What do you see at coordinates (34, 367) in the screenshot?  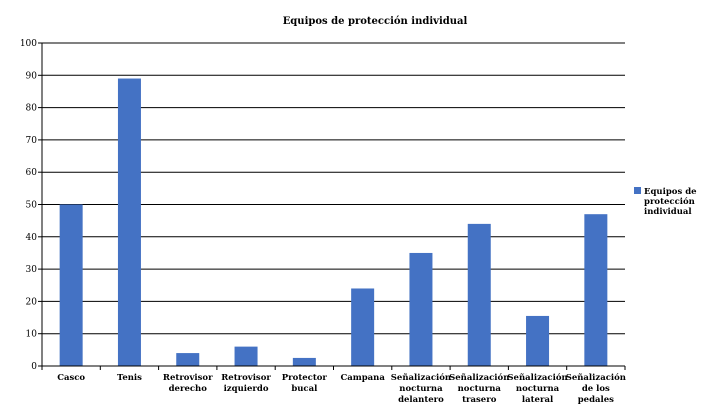 I see `y-tick-label: 0` at bounding box center [34, 367].